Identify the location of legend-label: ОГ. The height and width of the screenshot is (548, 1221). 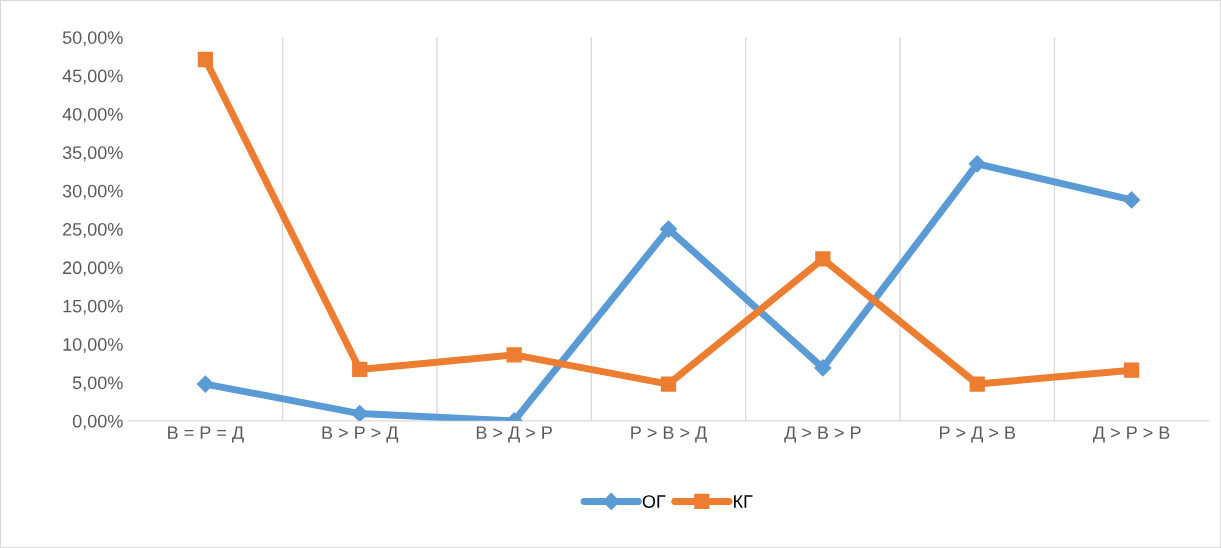
(654, 501).